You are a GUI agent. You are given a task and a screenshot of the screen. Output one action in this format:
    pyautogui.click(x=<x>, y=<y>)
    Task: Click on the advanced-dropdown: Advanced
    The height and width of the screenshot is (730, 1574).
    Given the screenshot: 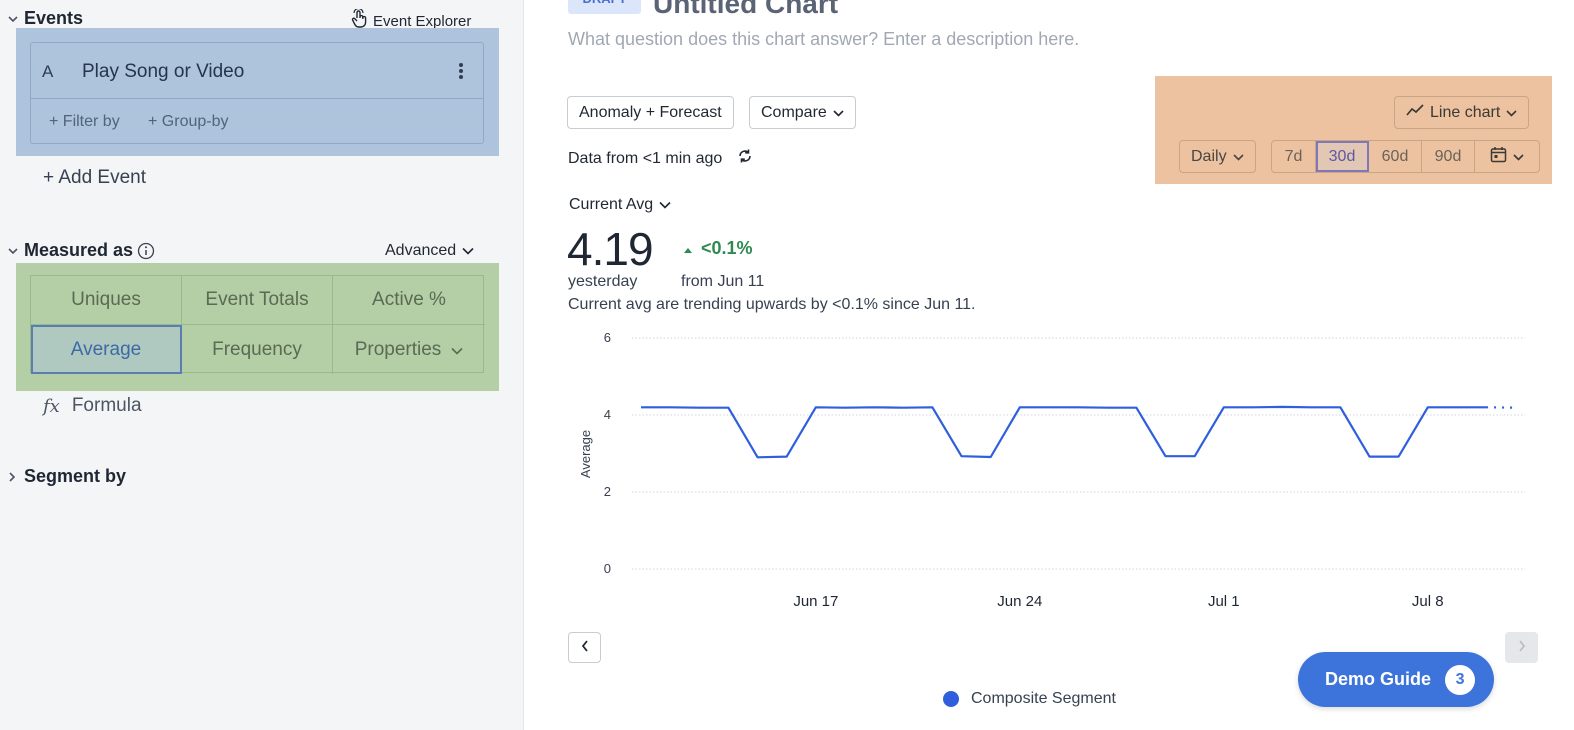 What is the action you would take?
    pyautogui.click(x=429, y=251)
    